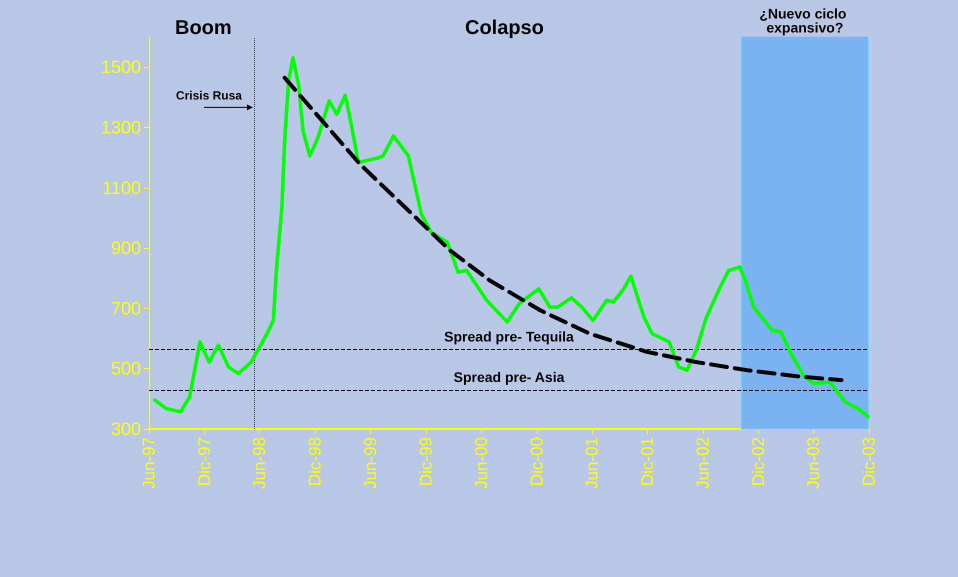 The image size is (958, 577). What do you see at coordinates (813, 463) in the screenshot?
I see `x-tick-label: Jun-03` at bounding box center [813, 463].